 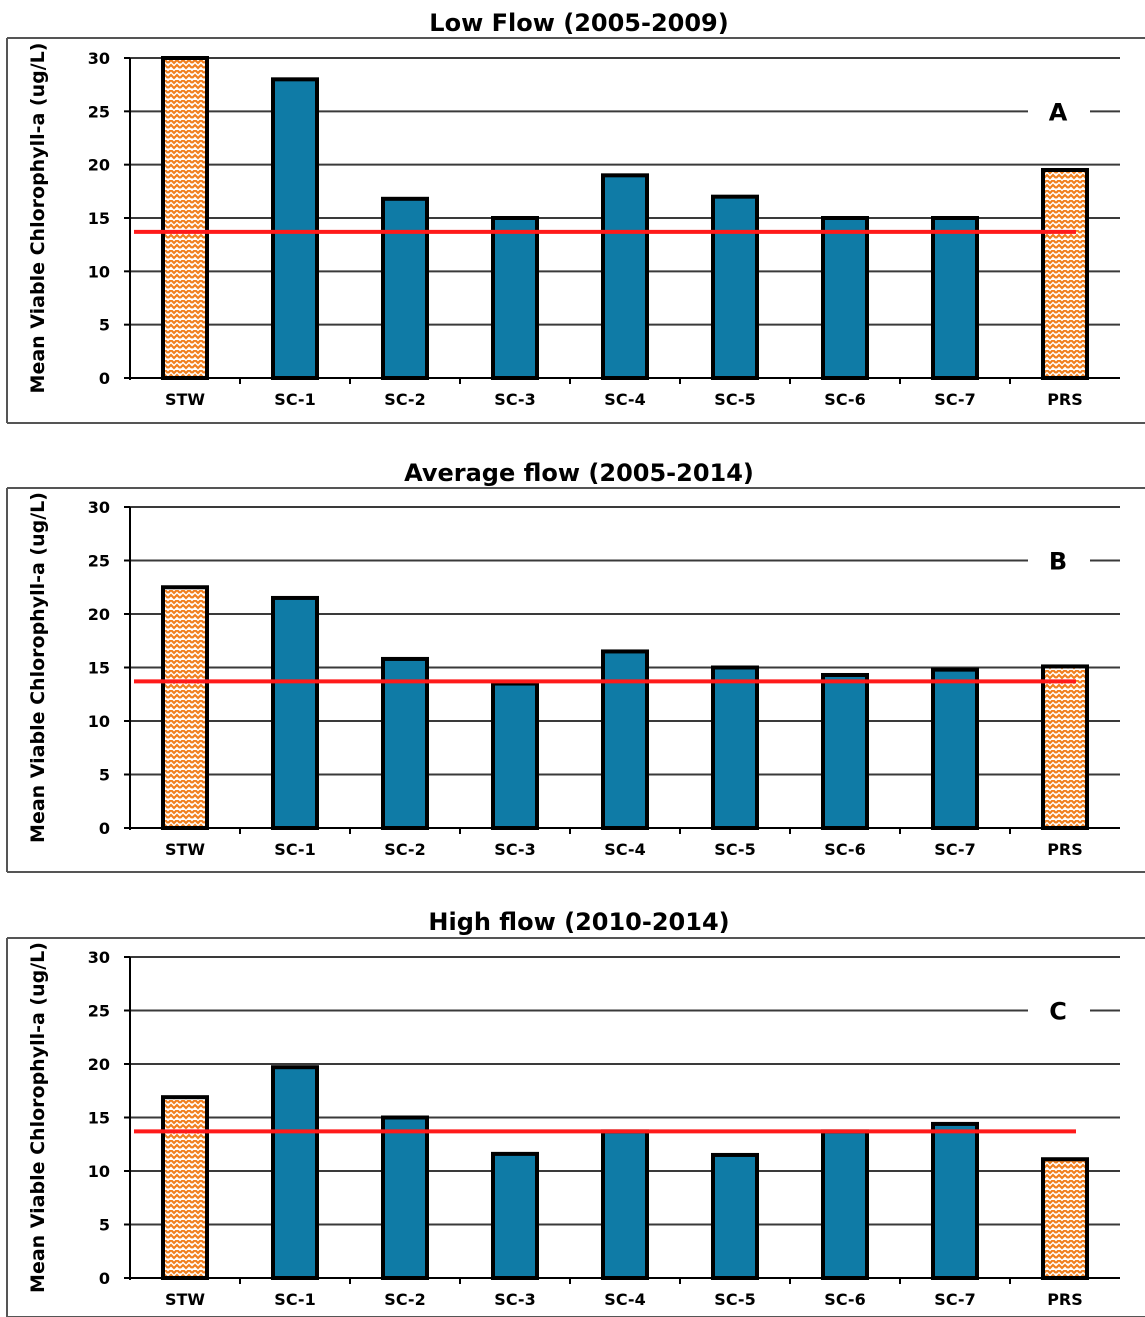 I want to click on chart-title: Low Flow (2005-2009), so click(x=578, y=23).